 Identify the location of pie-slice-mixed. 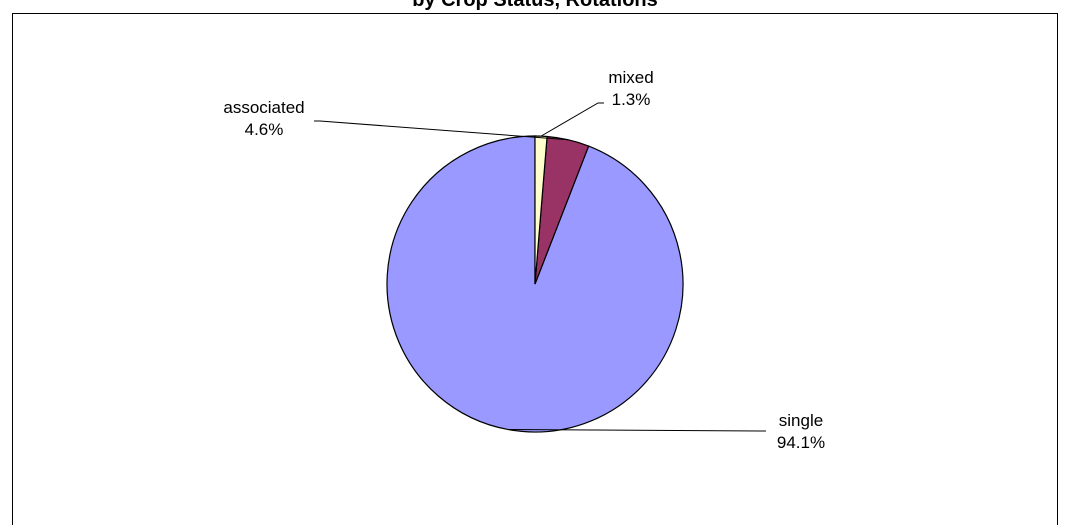
(541, 210).